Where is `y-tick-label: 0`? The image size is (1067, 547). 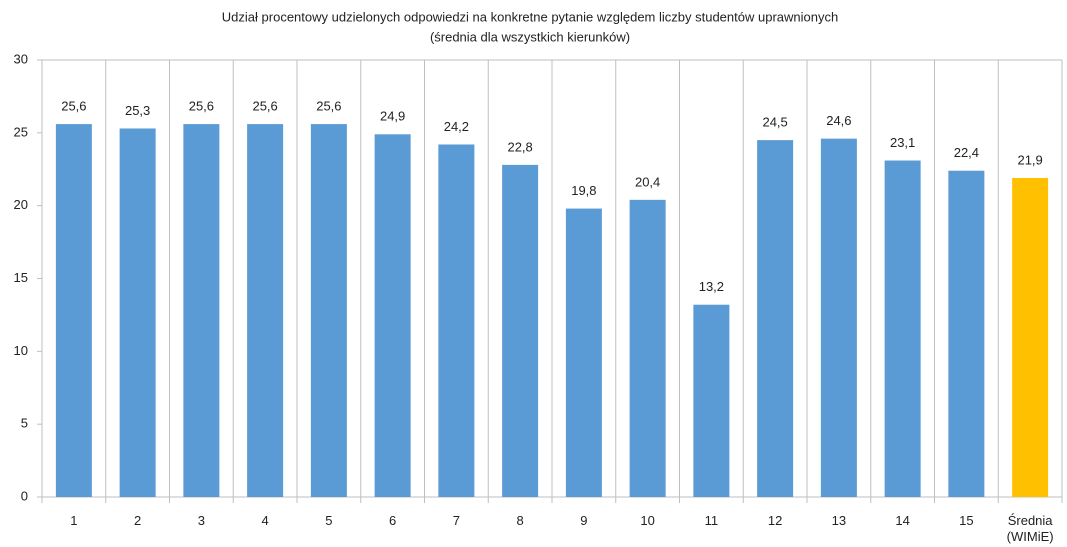 y-tick-label: 0 is located at coordinates (24, 495).